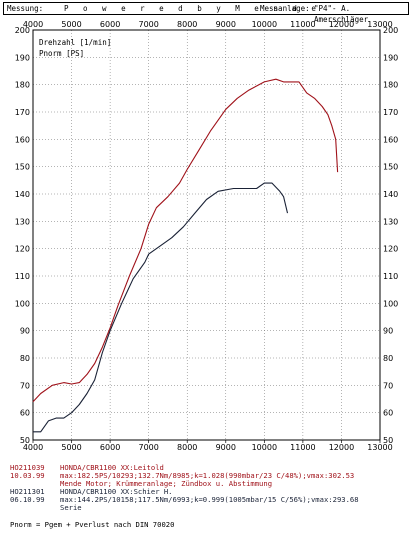 The image size is (414, 535). Describe the element at coordinates (388, 413) in the screenshot. I see `y-tick-label-right: 60` at that location.